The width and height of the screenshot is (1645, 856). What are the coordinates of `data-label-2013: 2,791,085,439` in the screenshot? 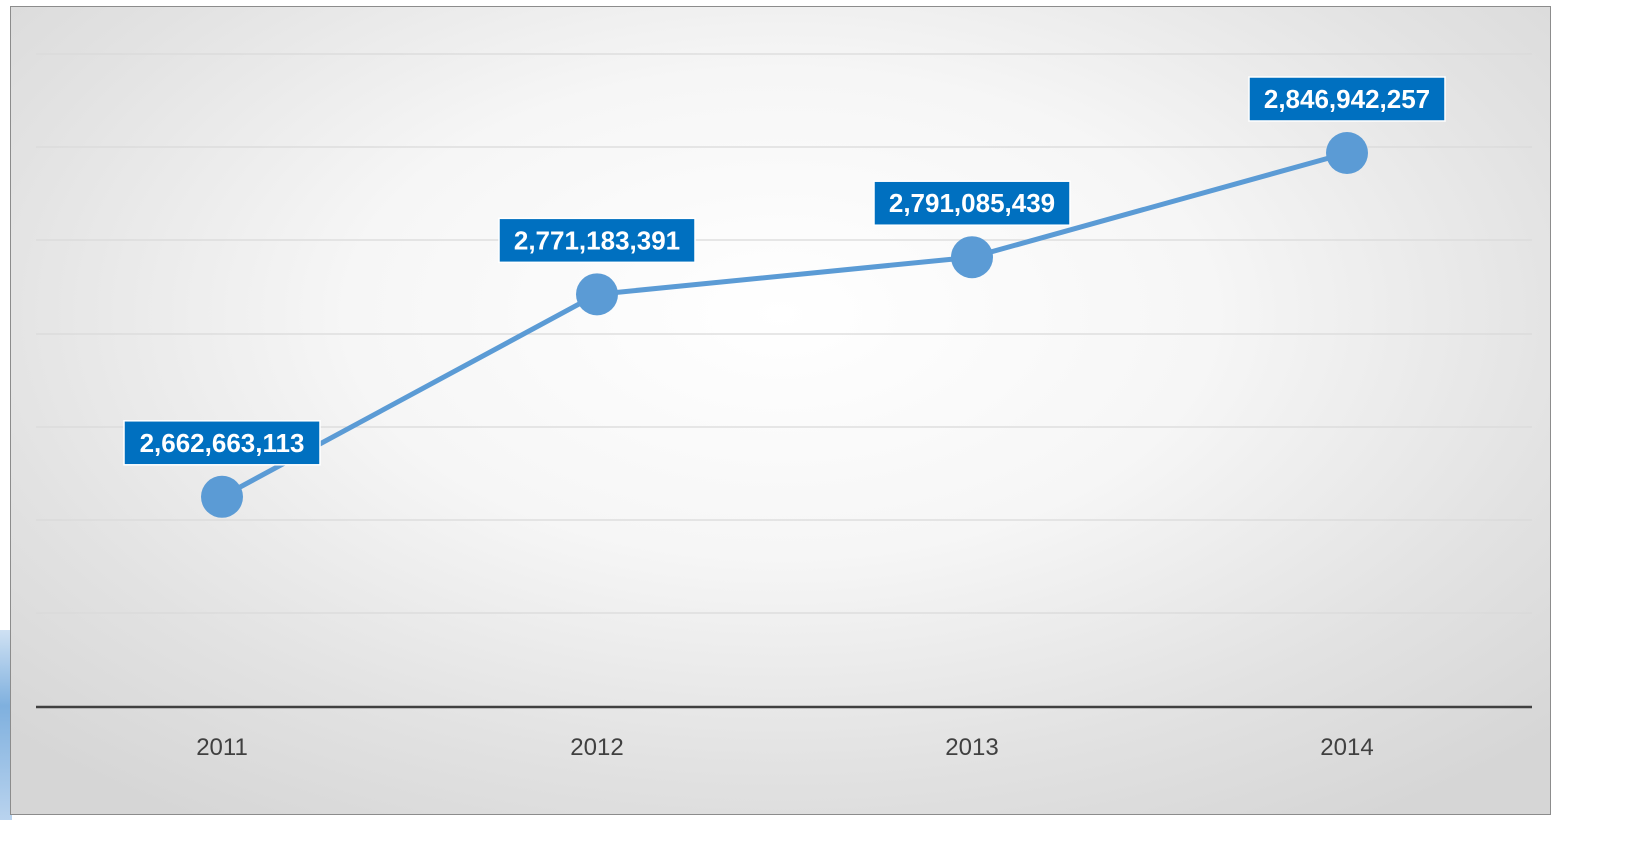 It's located at (972, 203).